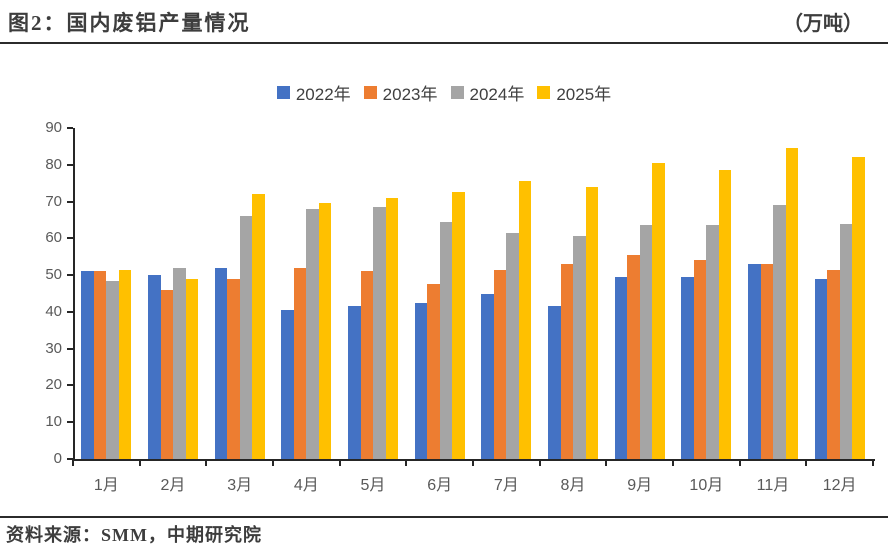 This screenshot has width=888, height=554. What do you see at coordinates (506, 485) in the screenshot?
I see `x-axis-label: 7月` at bounding box center [506, 485].